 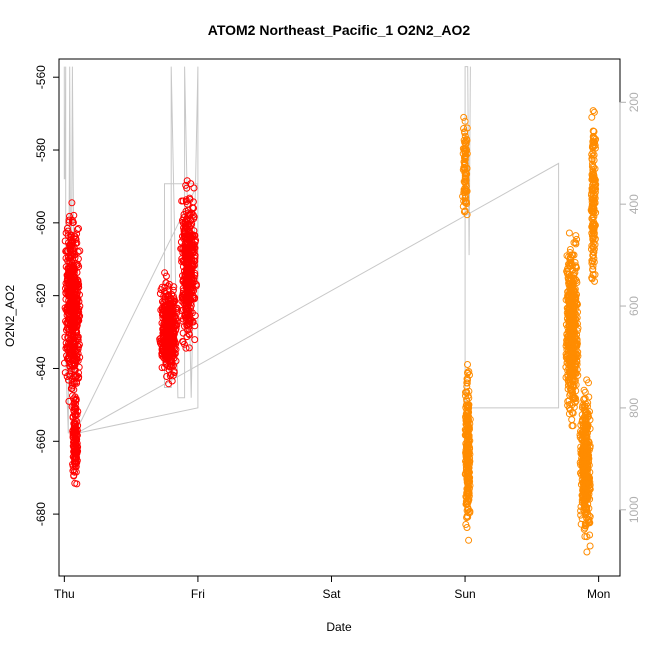 I want to click on right-tick-label: 1000, so click(x=634, y=509).